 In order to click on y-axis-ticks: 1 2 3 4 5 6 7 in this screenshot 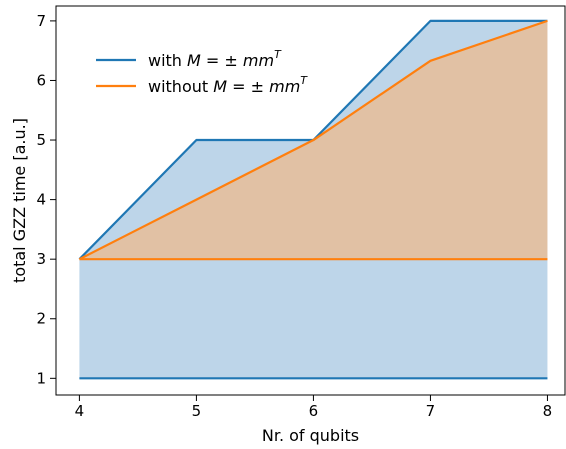, I will do `click(46, 199)`.